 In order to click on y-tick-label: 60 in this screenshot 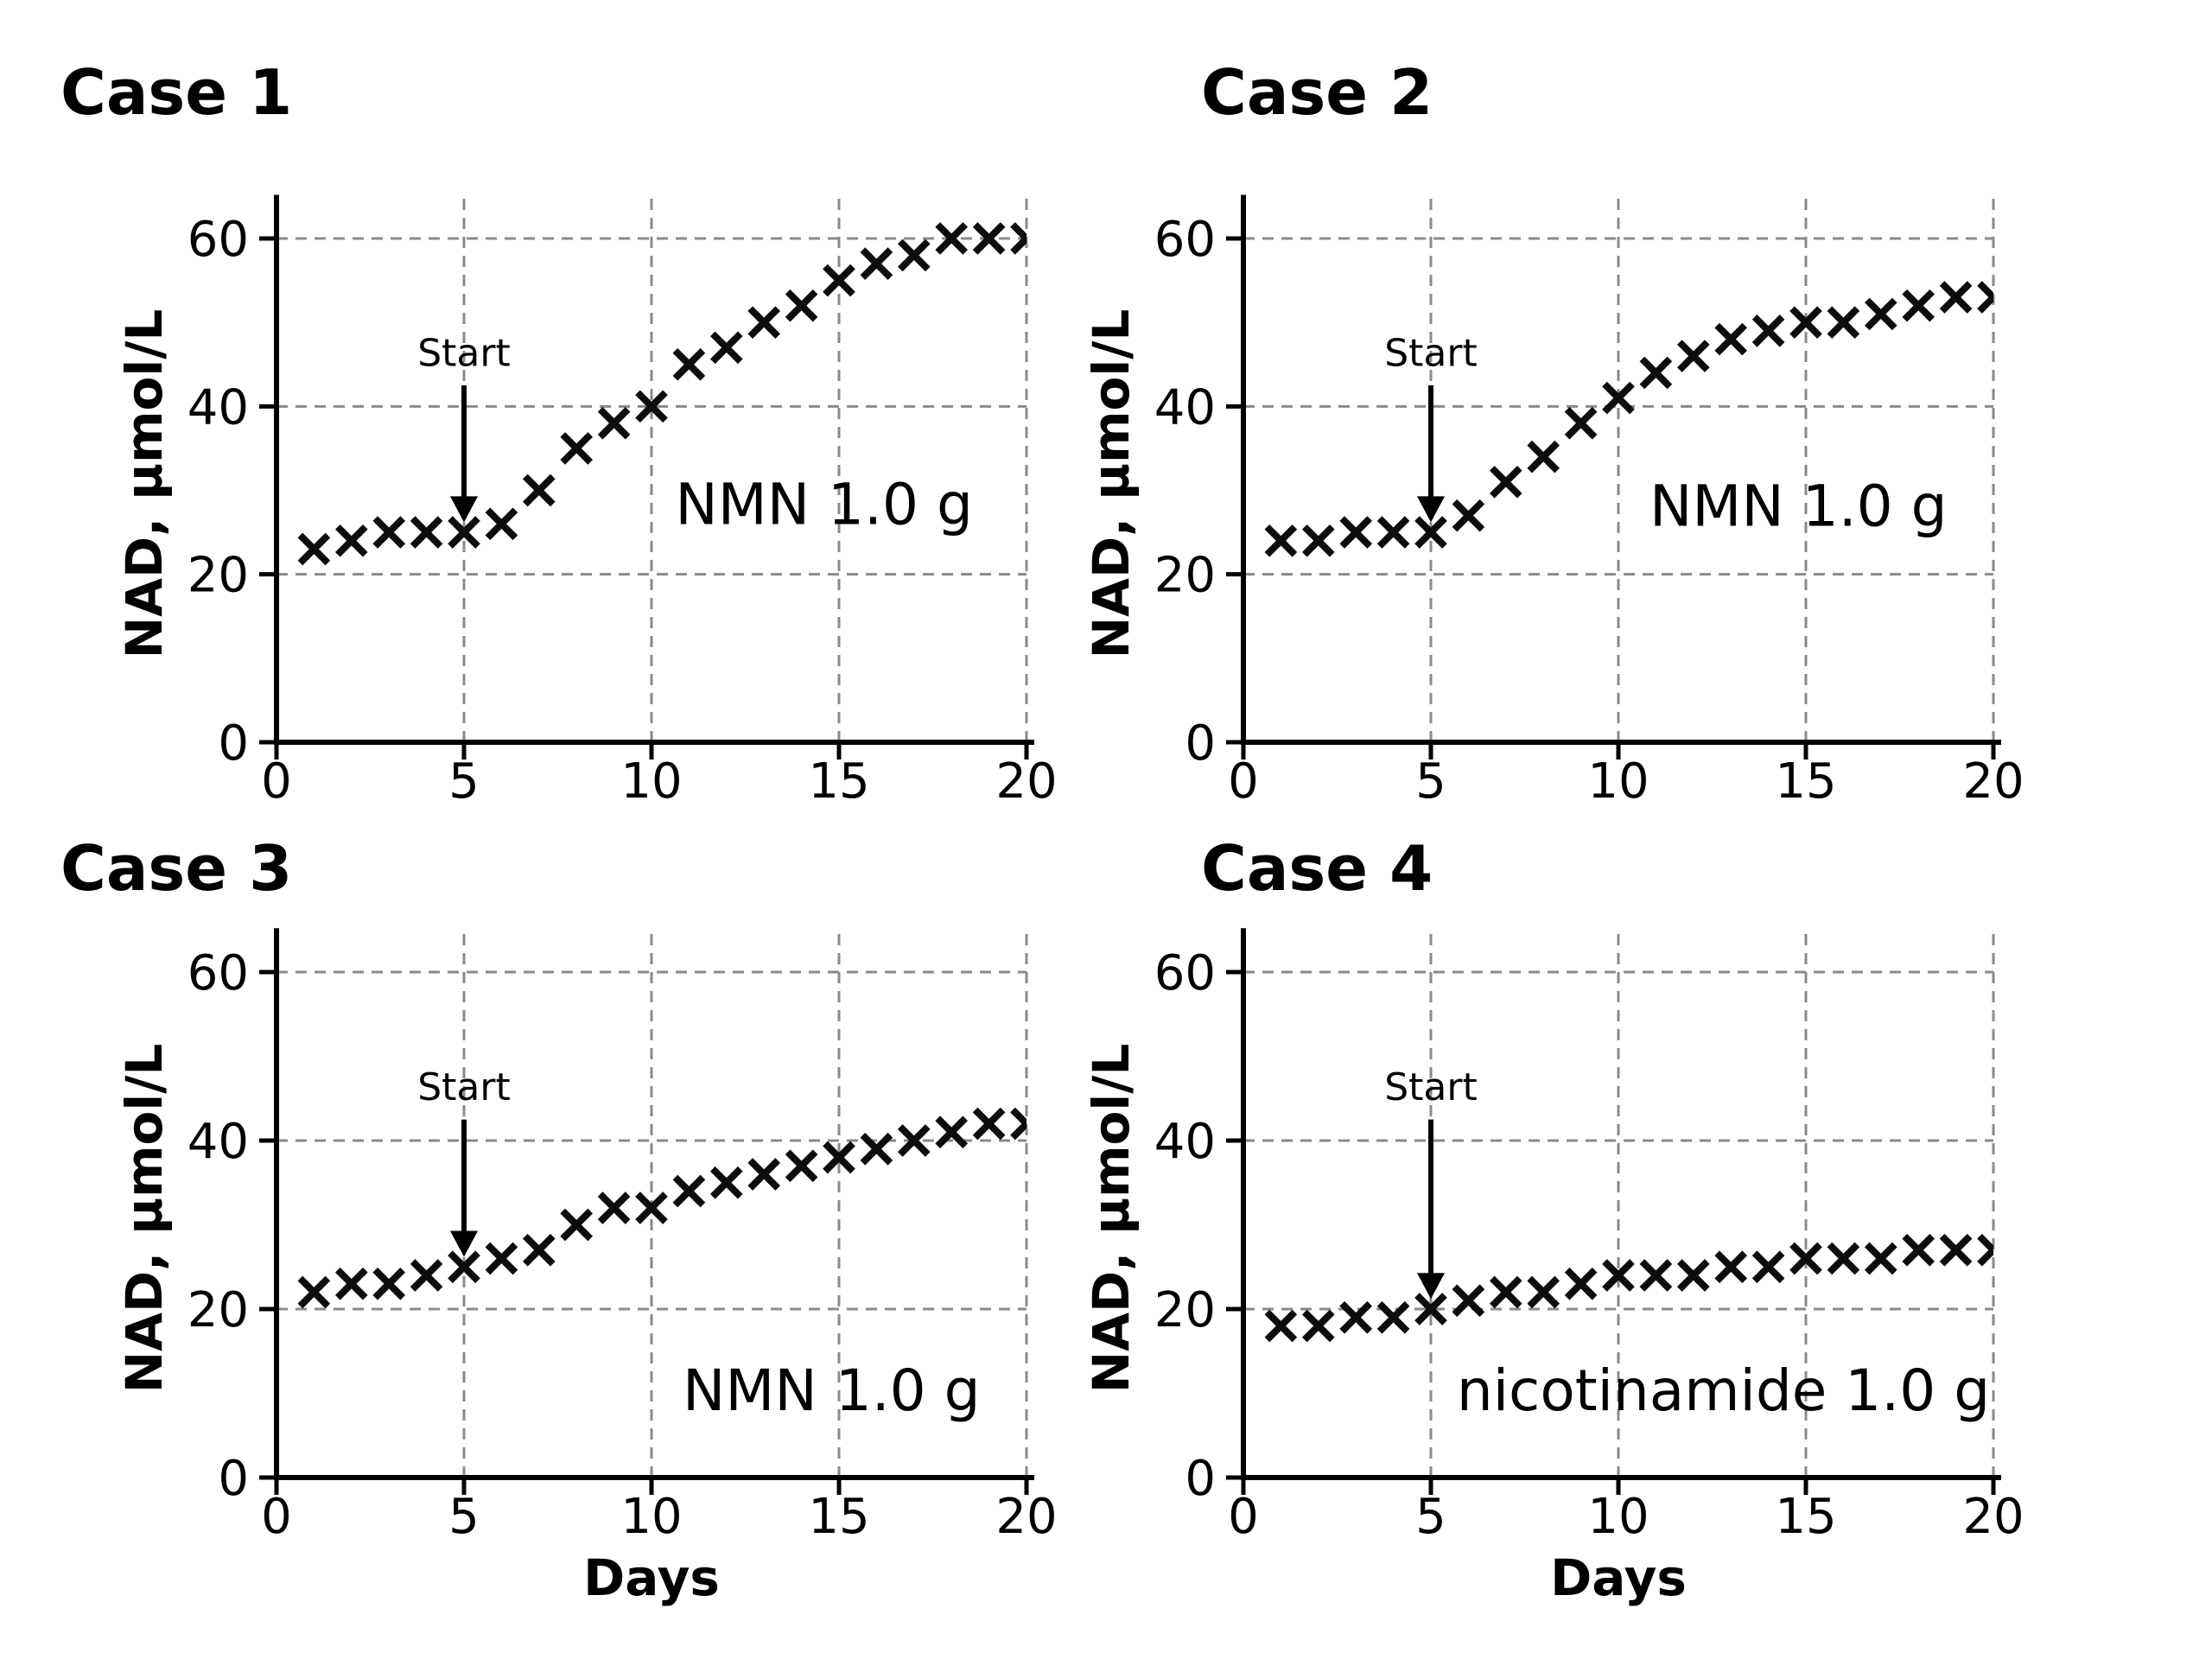, I will do `click(1185, 973)`.